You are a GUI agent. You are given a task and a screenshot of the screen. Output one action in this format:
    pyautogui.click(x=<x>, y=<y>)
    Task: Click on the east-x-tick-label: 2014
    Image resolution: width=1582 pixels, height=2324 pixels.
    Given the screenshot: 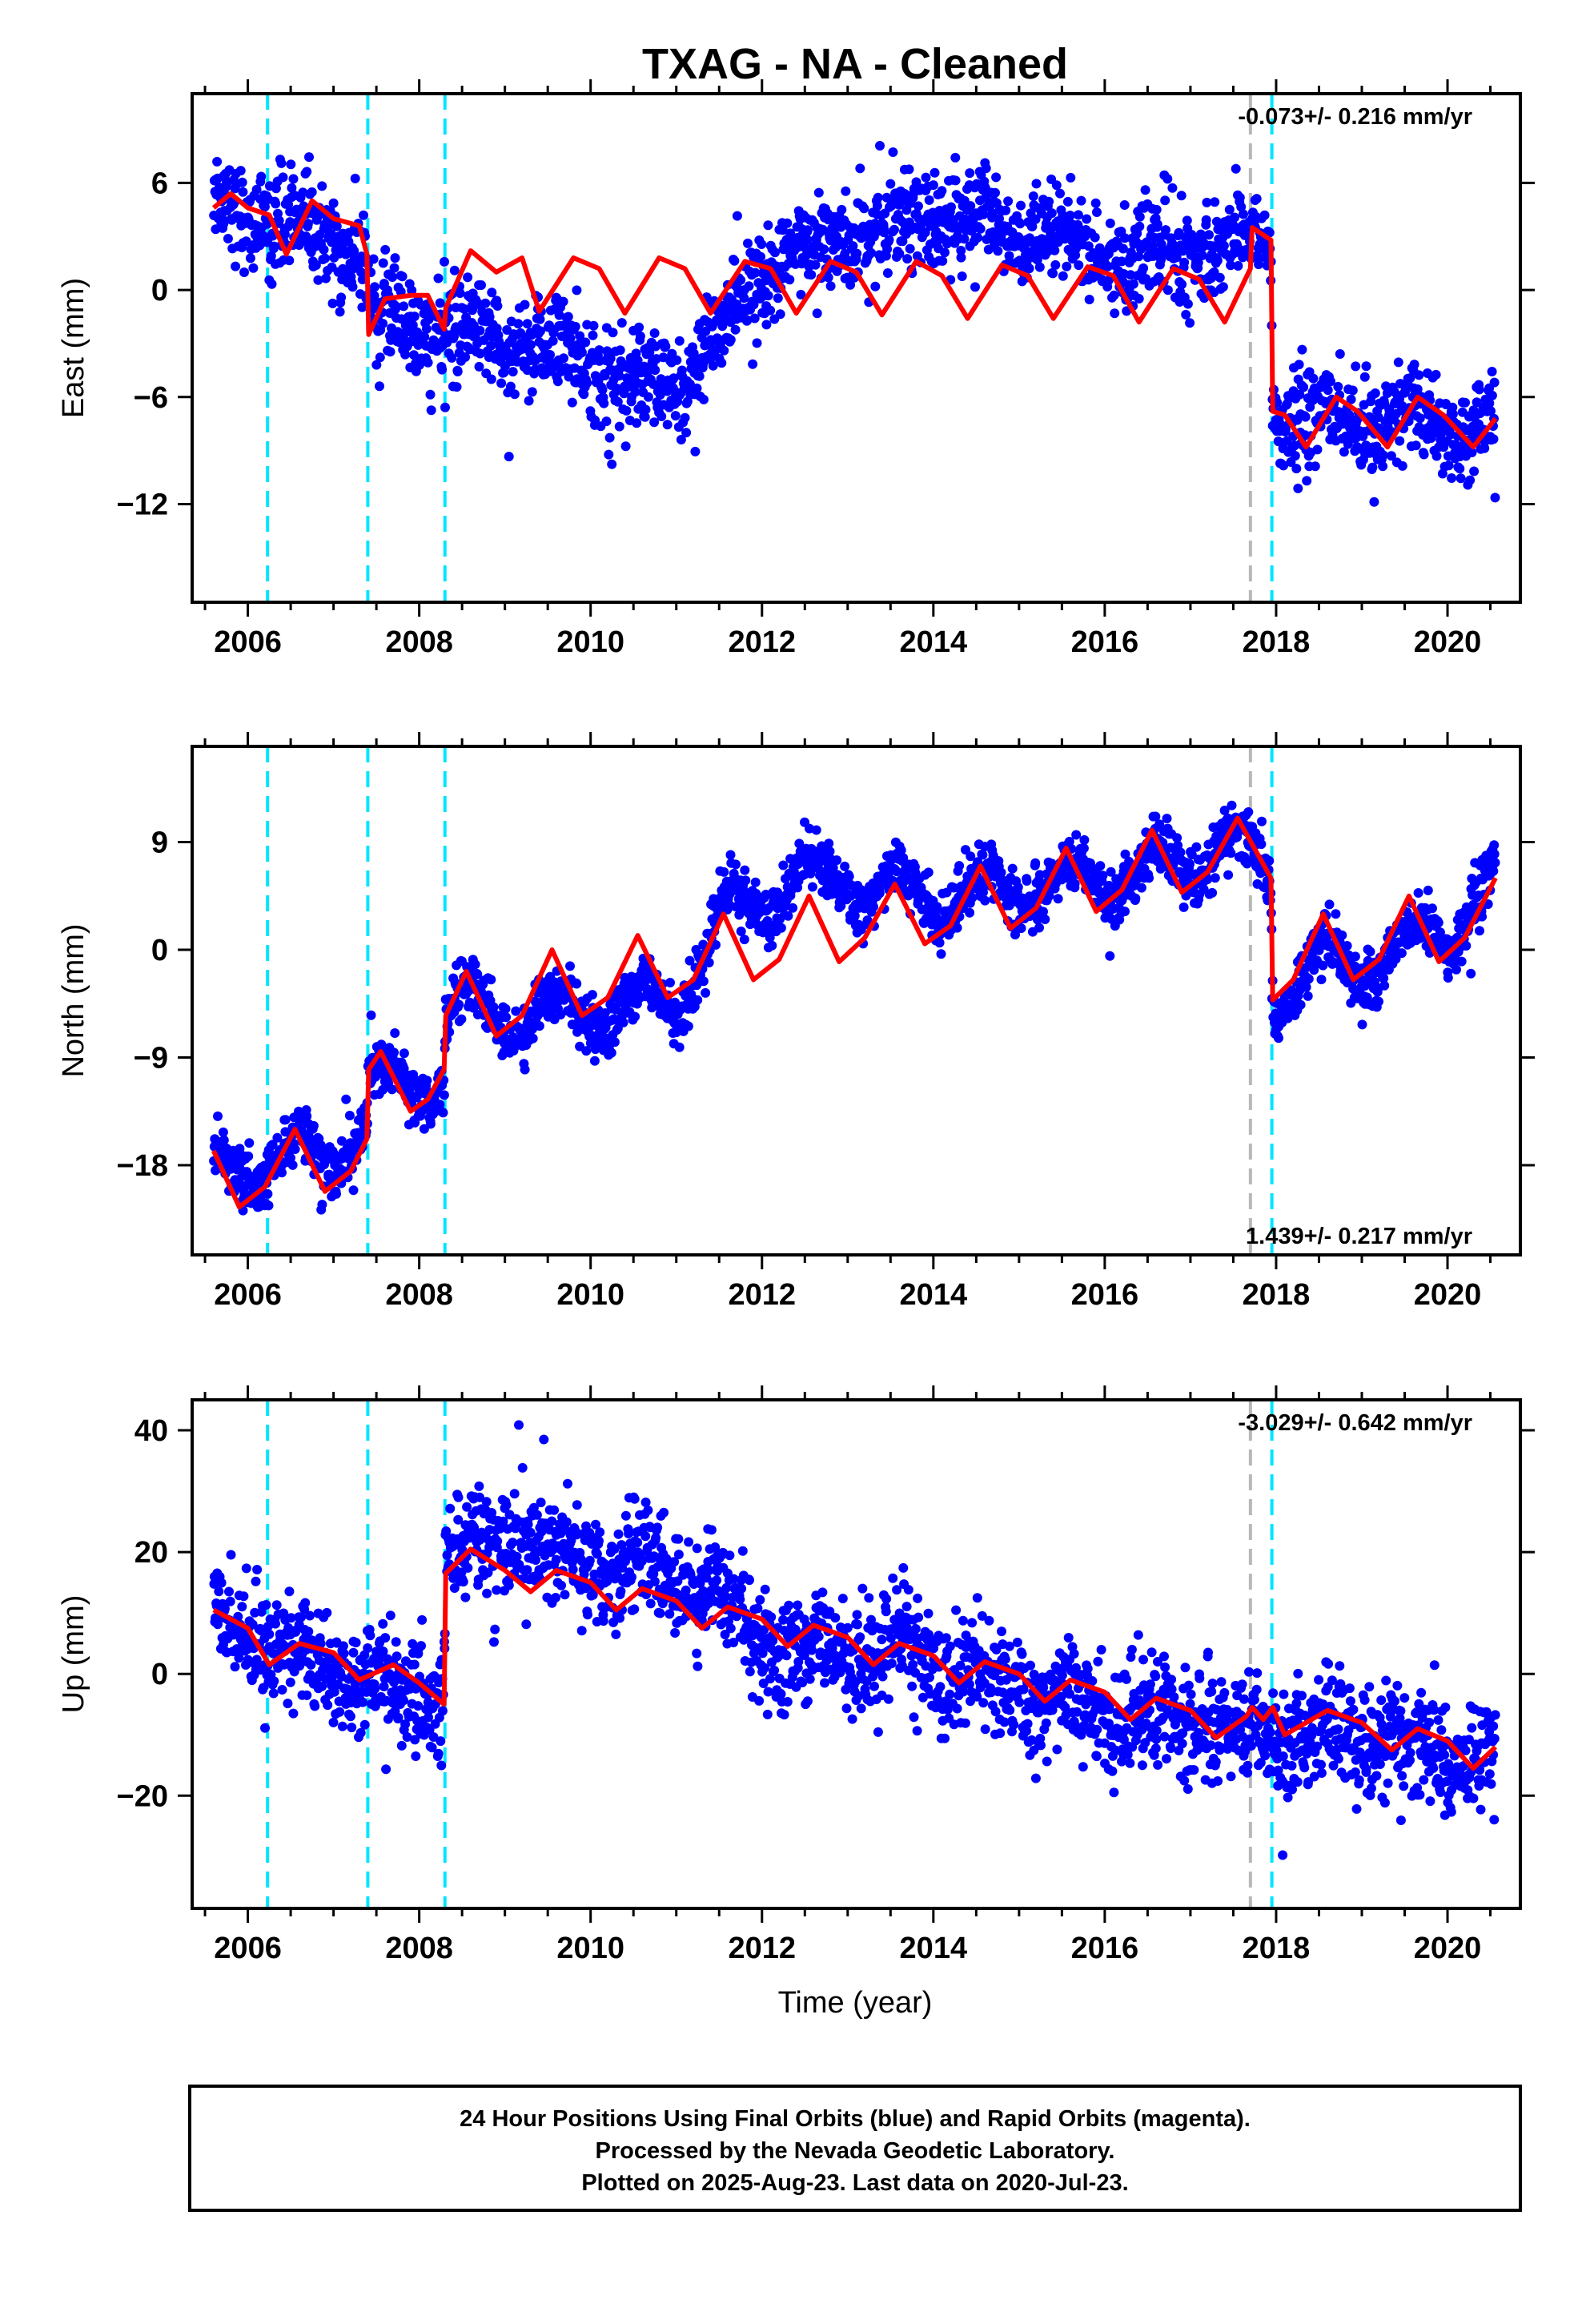 What is the action you would take?
    pyautogui.click(x=934, y=642)
    